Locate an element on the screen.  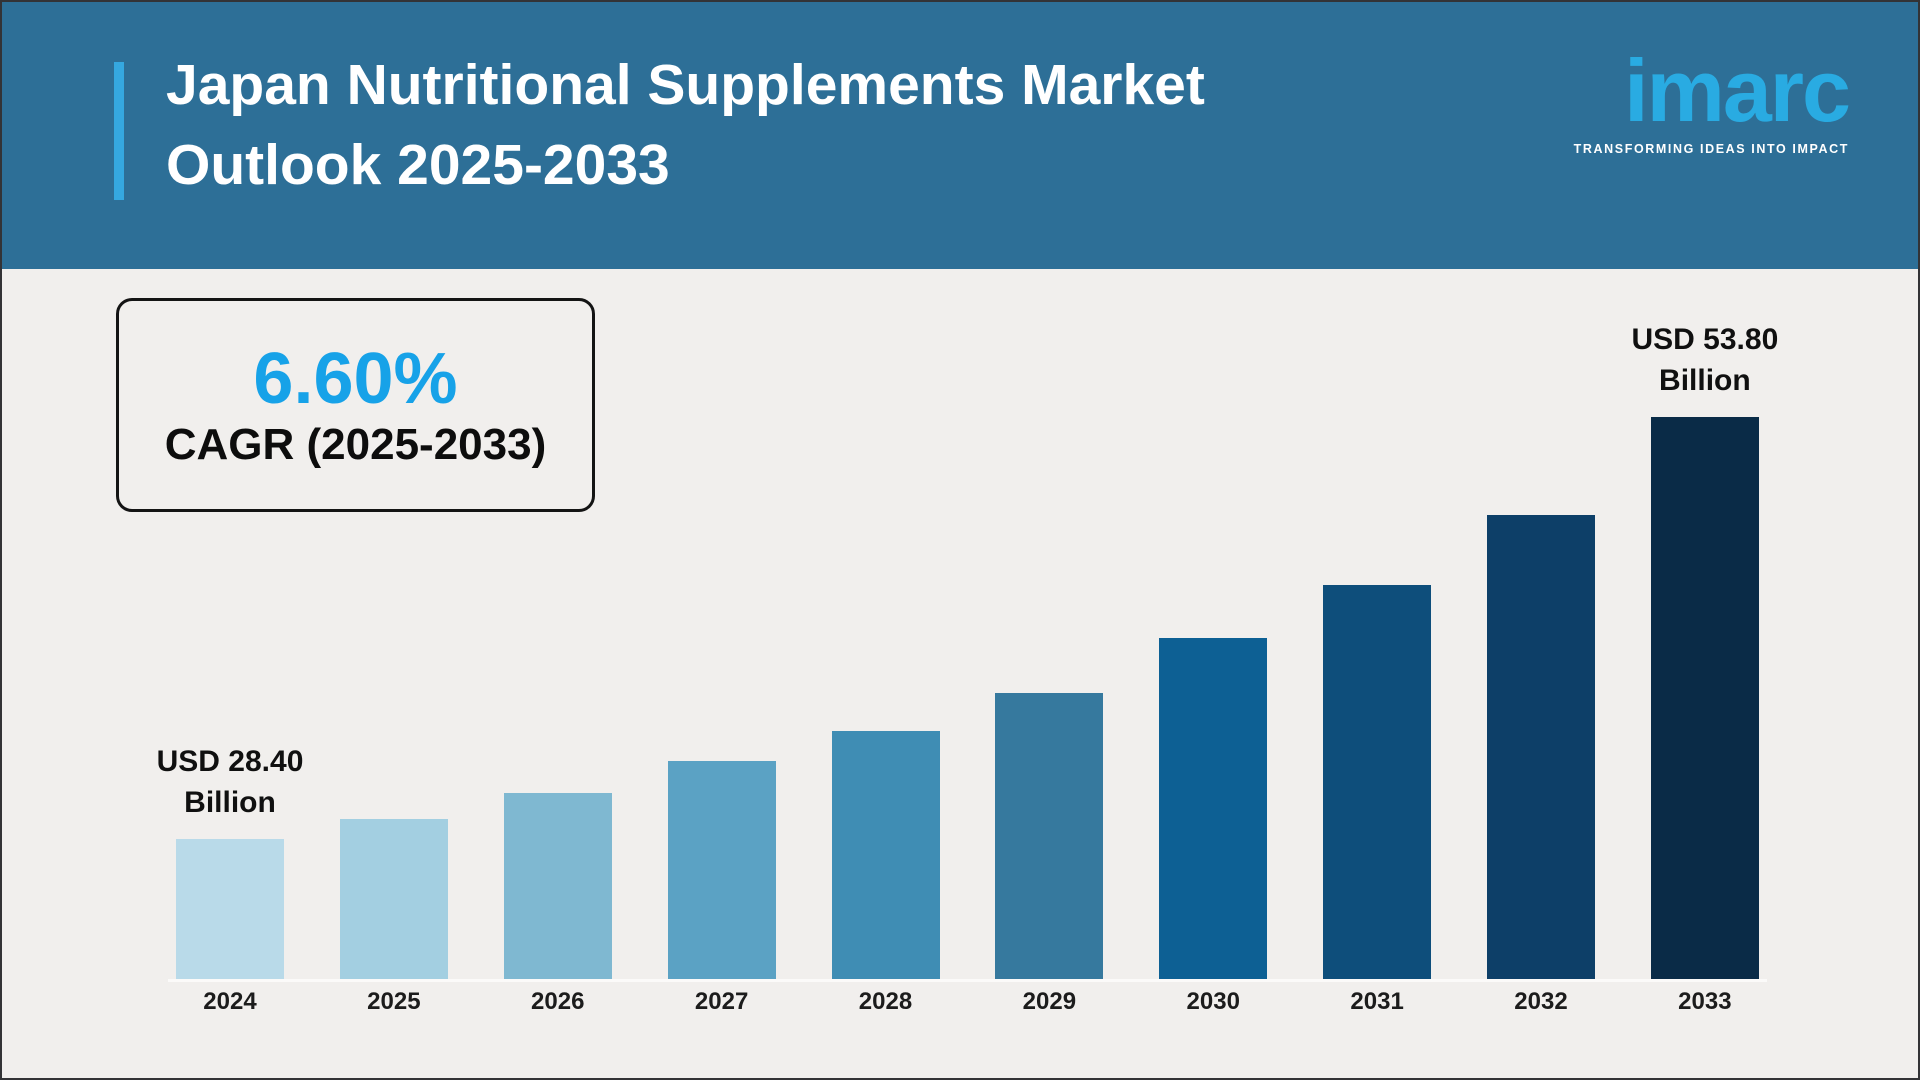
bar-column-2032: 2032 is located at coordinates (1541, 765).